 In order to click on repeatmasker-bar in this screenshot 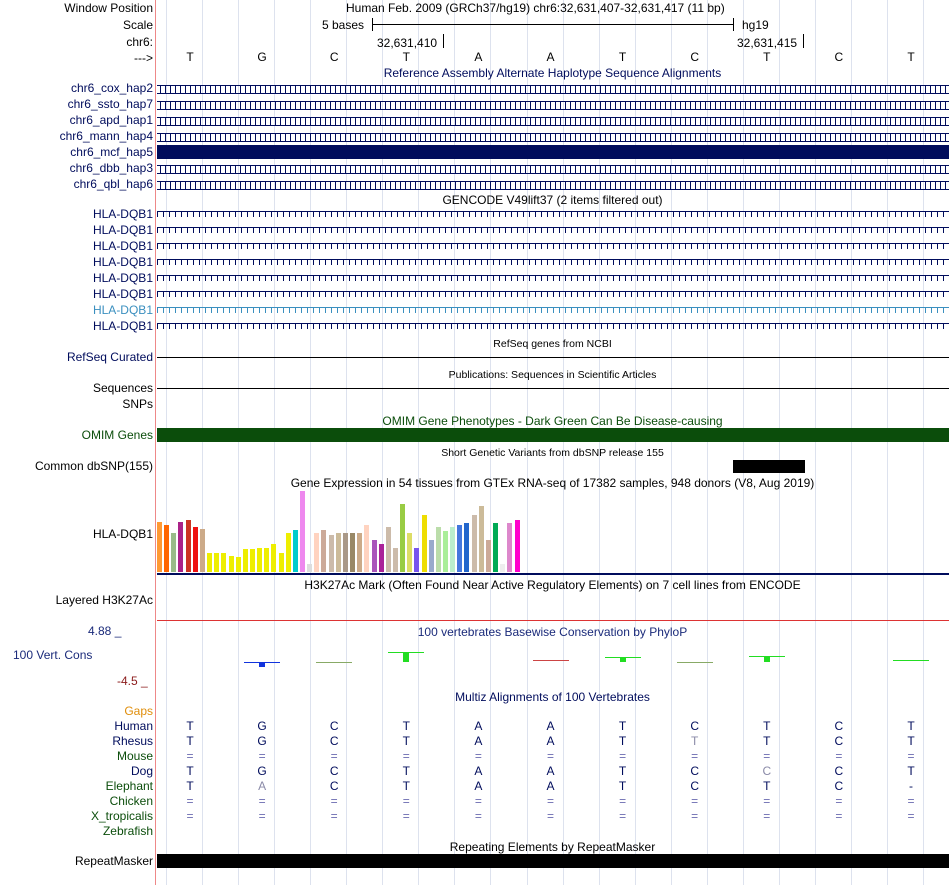, I will do `click(553, 861)`.